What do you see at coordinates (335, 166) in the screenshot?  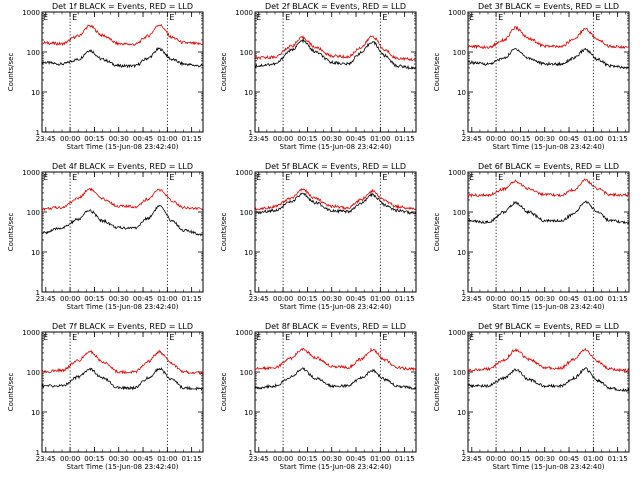 I see `chart-title: Det 5f BLACK = Events, RED = LLD` at bounding box center [335, 166].